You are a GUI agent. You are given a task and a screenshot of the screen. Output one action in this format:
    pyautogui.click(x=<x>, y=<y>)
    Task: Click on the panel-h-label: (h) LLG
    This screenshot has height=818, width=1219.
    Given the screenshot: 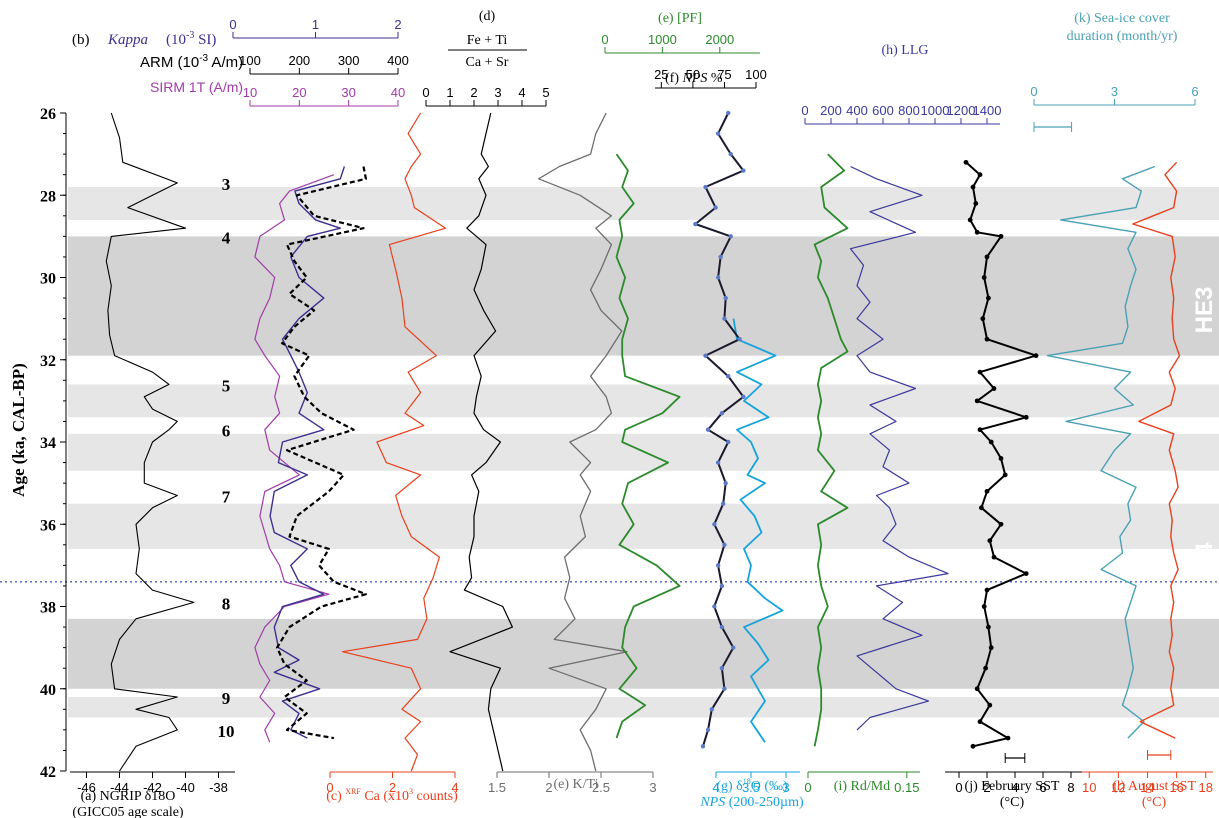 What is the action you would take?
    pyautogui.click(x=904, y=50)
    